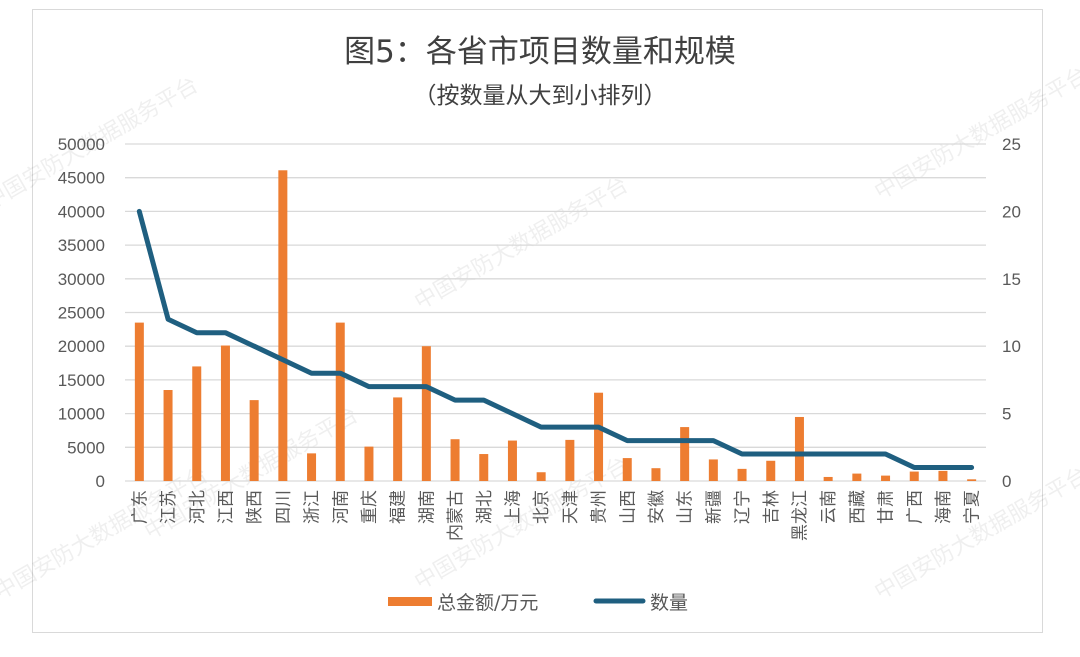 The width and height of the screenshot is (1080, 657). What do you see at coordinates (1011, 313) in the screenshot?
I see `right-axis-ticks: 0 5 10 15 20 25` at bounding box center [1011, 313].